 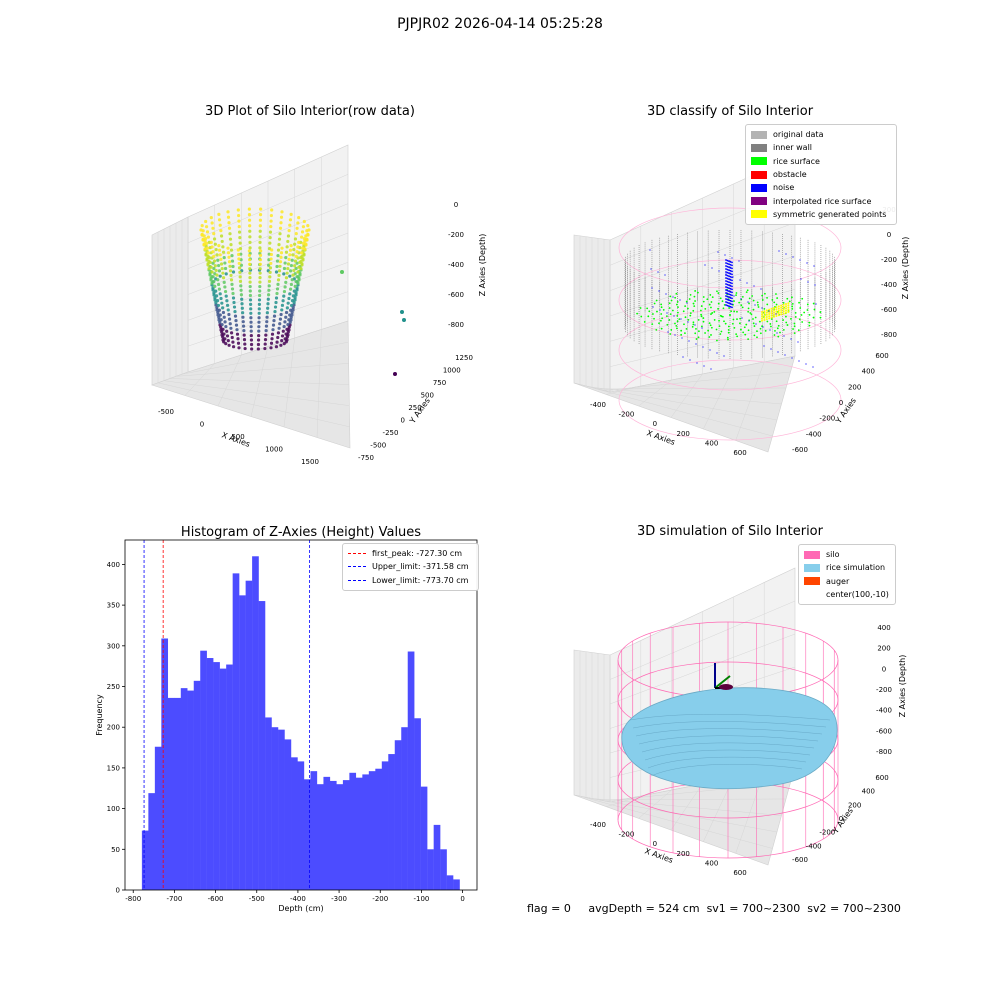 What do you see at coordinates (889, 260) in the screenshot?
I see `z-tick-label: -200` at bounding box center [889, 260].